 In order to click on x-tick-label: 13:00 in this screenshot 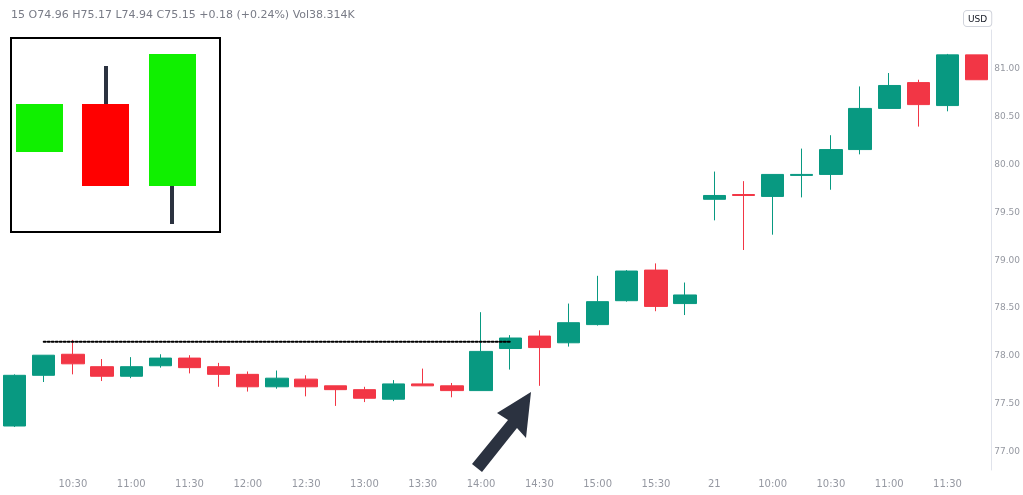, I will do `click(364, 483)`.